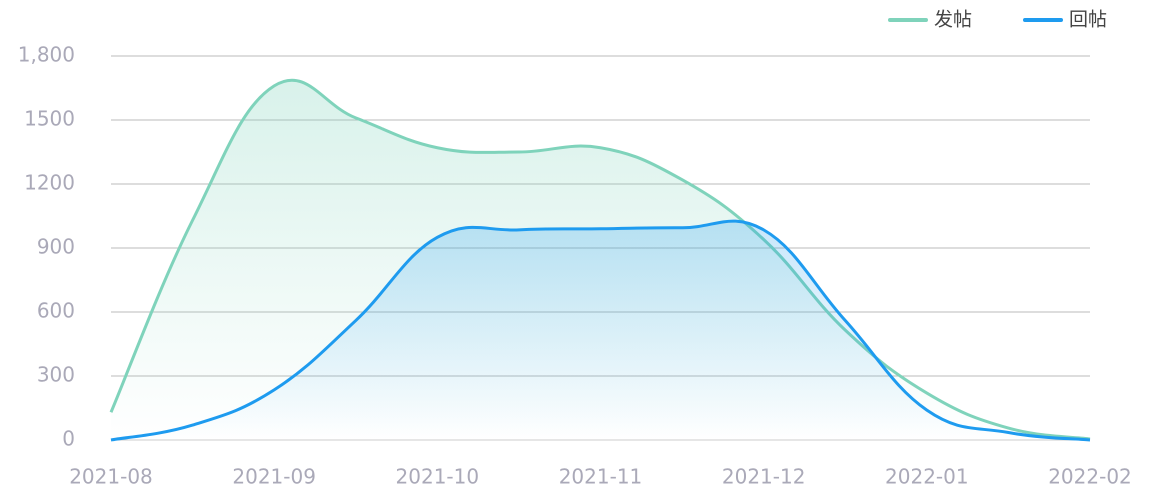  I want to click on y-tick-label: 300, so click(56, 375).